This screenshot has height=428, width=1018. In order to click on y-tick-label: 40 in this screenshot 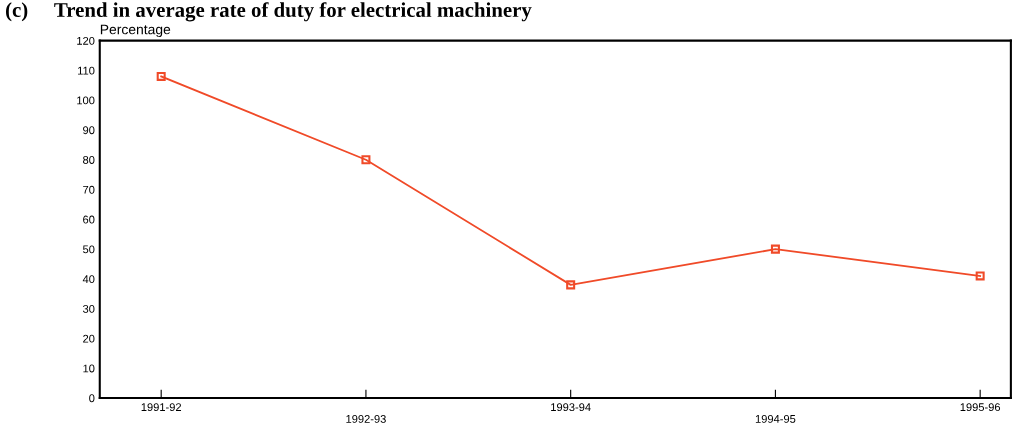, I will do `click(88, 279)`.